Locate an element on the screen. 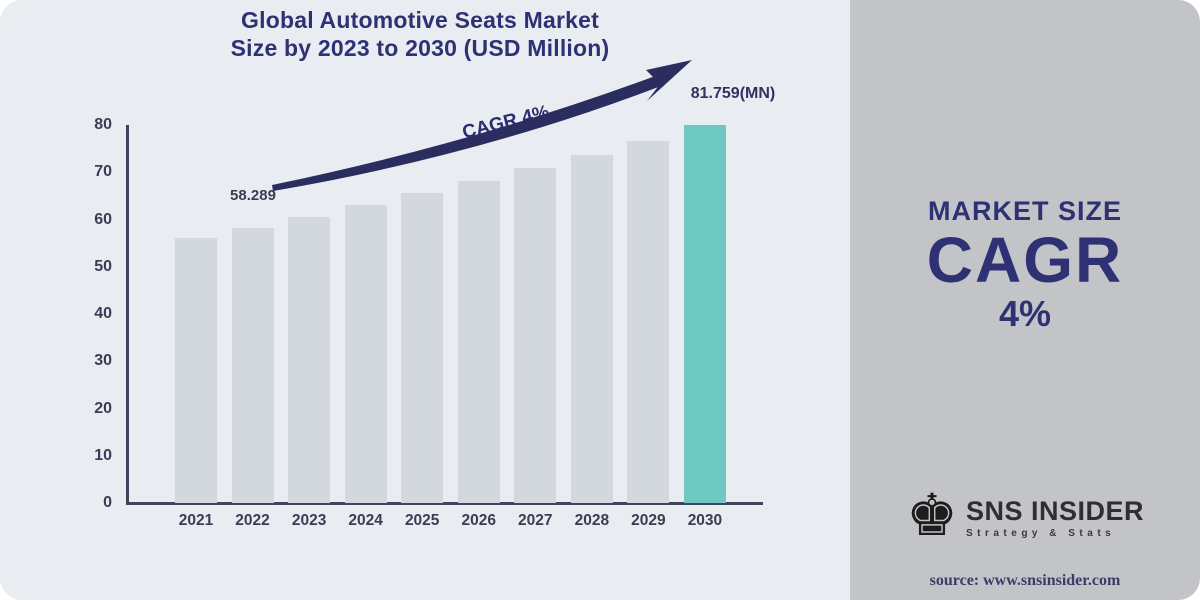  y-tick-label-30: 30 is located at coordinates (103, 361).